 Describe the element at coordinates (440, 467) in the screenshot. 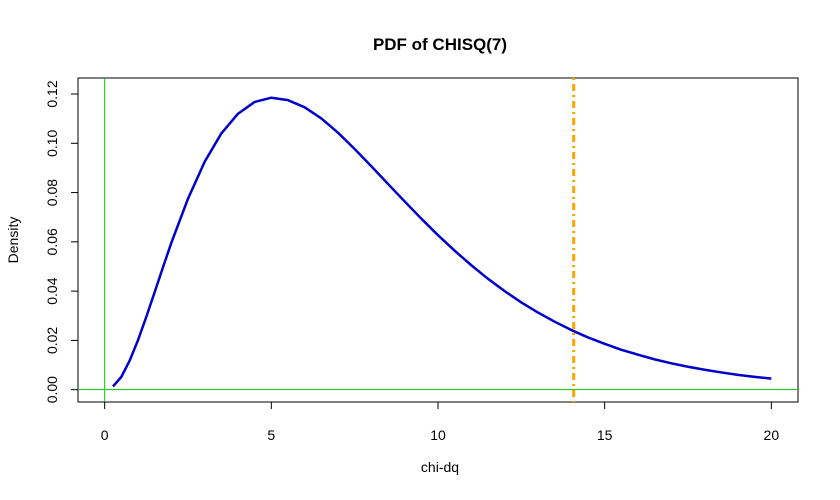

I see `x-axis-label: chi-dq` at that location.